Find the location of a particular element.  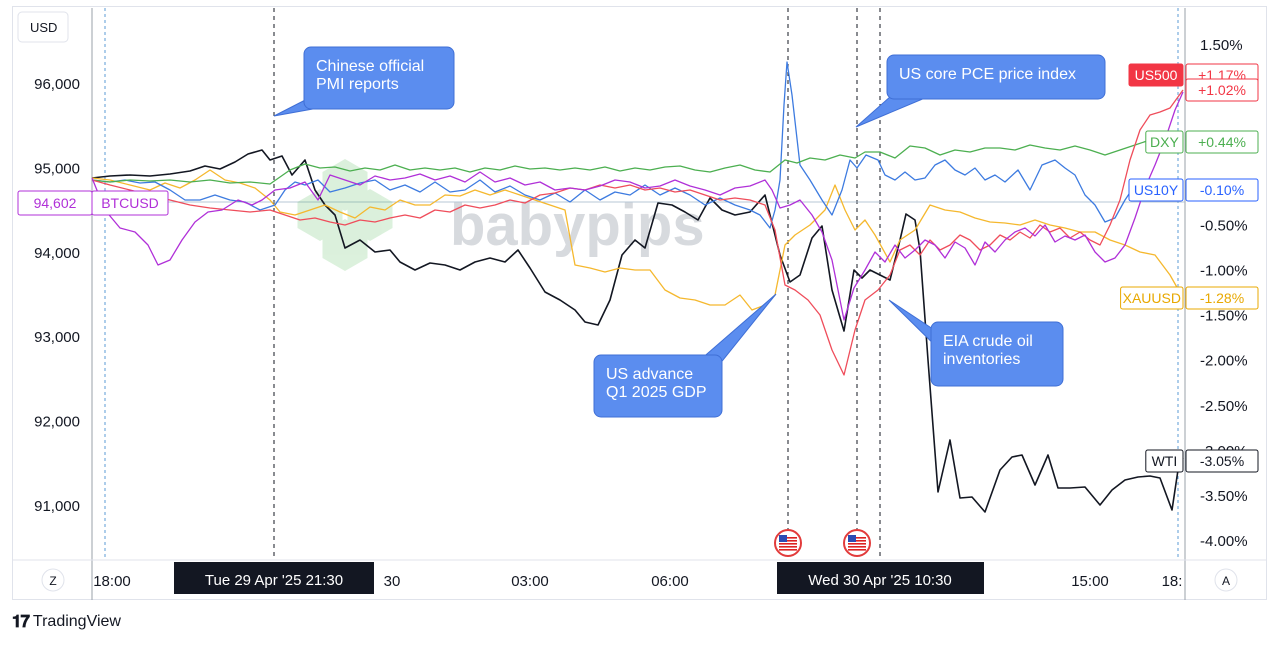

crosshair-date-label-2: Wed 30 Apr '25 10:30 is located at coordinates (880, 580).